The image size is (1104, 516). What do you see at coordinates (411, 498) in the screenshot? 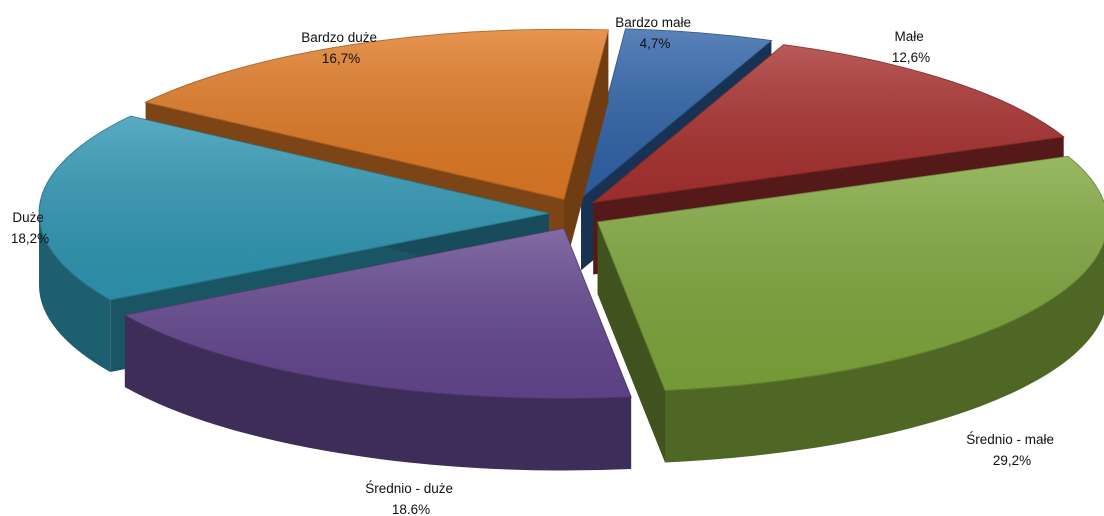
I see `slice-label-srednio-duze: Średnio - duże 18.6%` at bounding box center [411, 498].